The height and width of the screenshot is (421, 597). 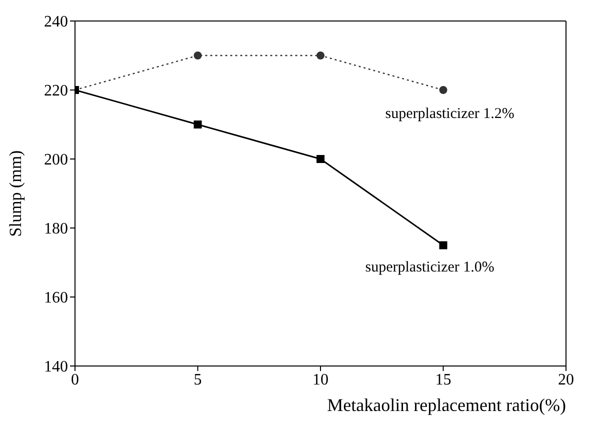 What do you see at coordinates (56, 91) in the screenshot?
I see `y-tick-label: 220` at bounding box center [56, 91].